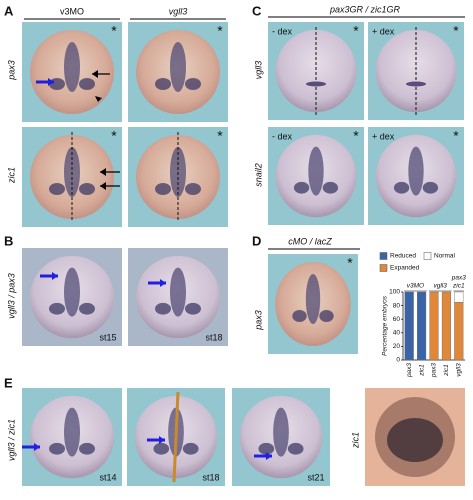  I want to click on y-tick-label: 100, so click(394, 292).